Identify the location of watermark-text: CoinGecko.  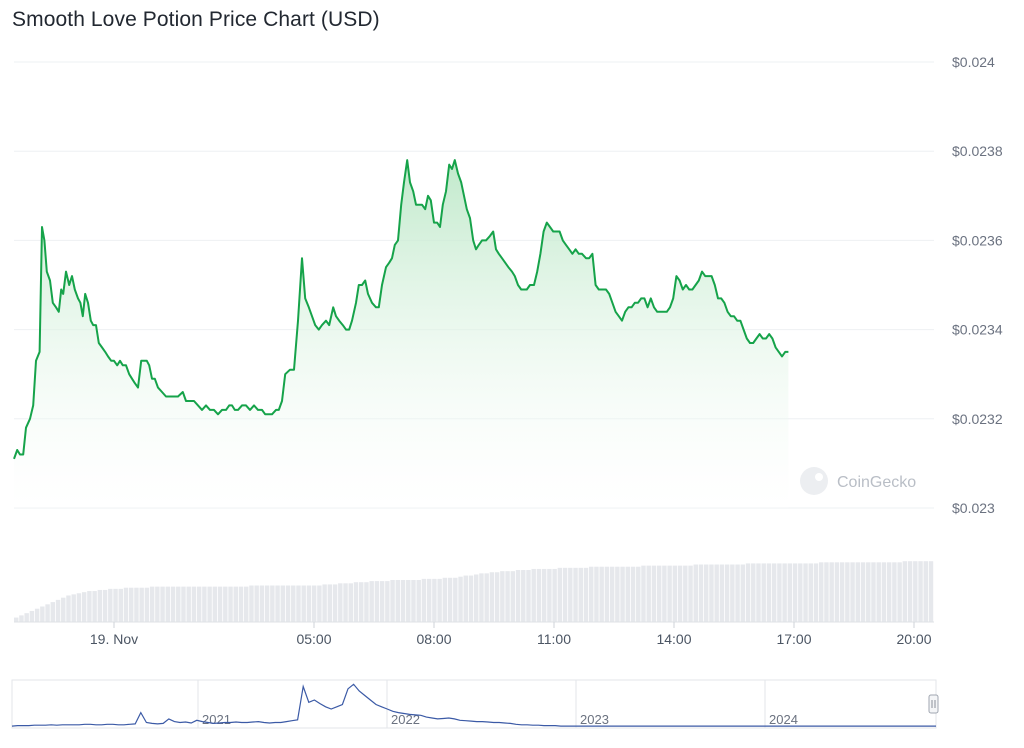
(876, 482).